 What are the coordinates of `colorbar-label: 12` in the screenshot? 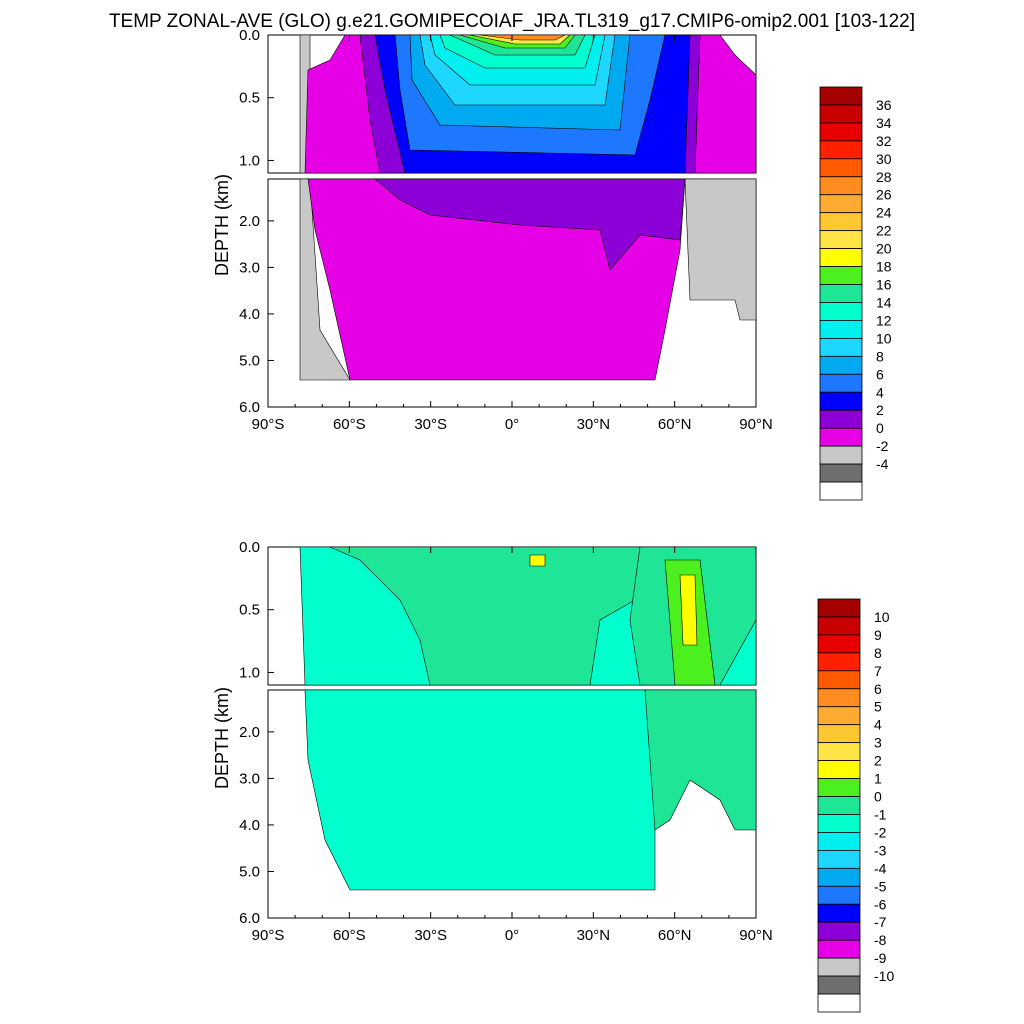 It's located at (884, 320).